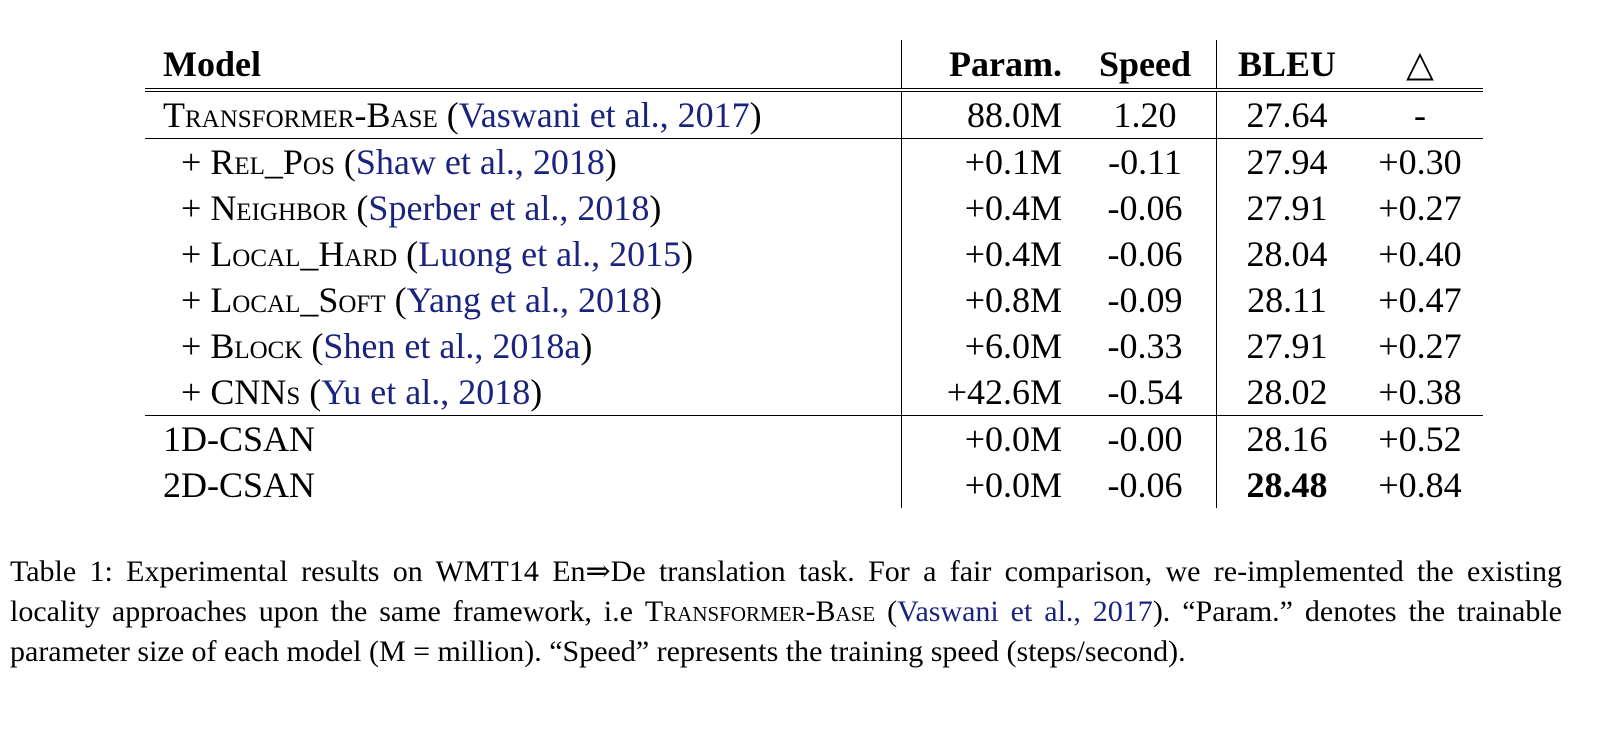  Describe the element at coordinates (1286, 392) in the screenshot. I see `bleu-cell: 28.02` at that location.